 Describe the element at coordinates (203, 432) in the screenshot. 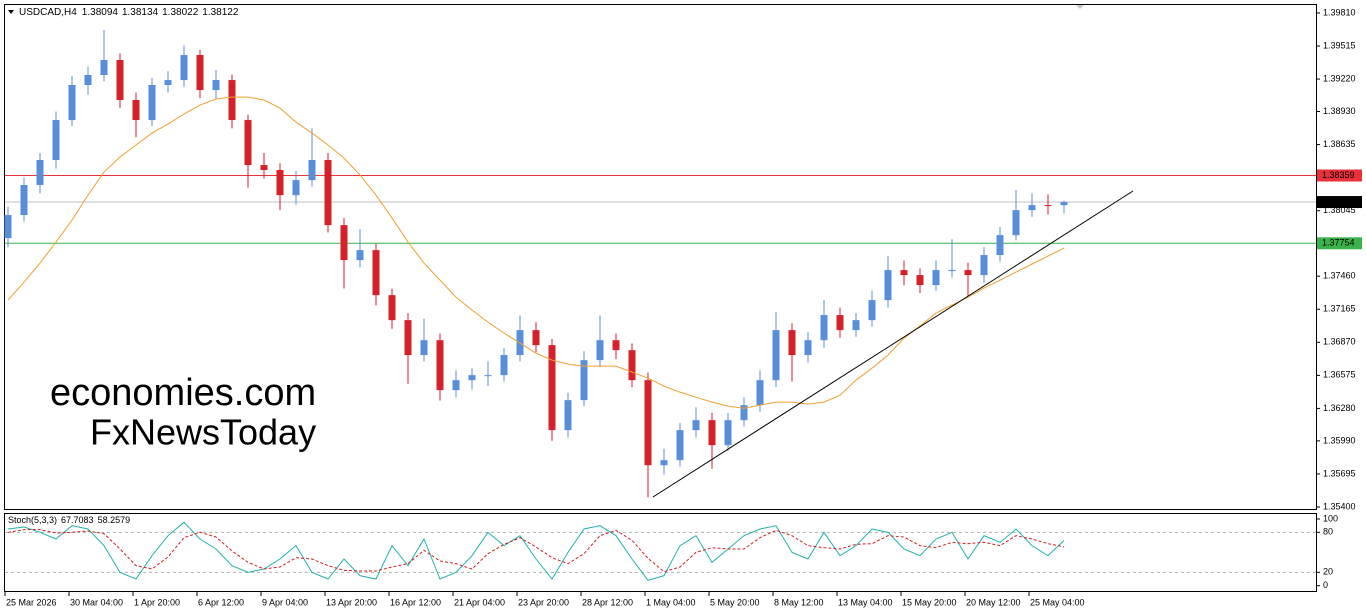

I see `watermark-sub: FxNewsToday` at that location.